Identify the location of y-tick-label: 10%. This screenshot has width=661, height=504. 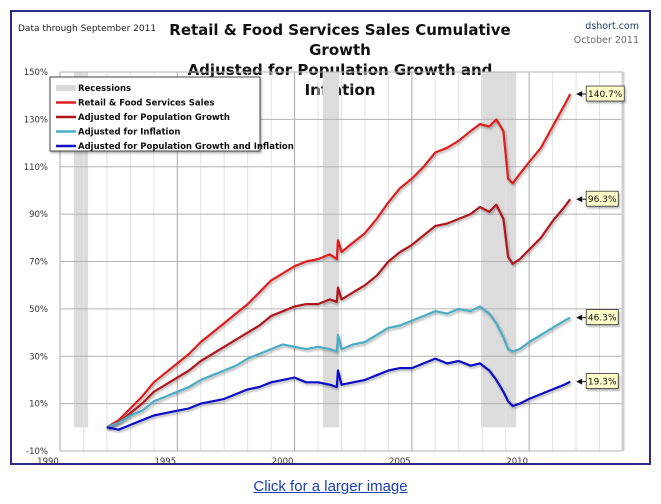
(38, 405).